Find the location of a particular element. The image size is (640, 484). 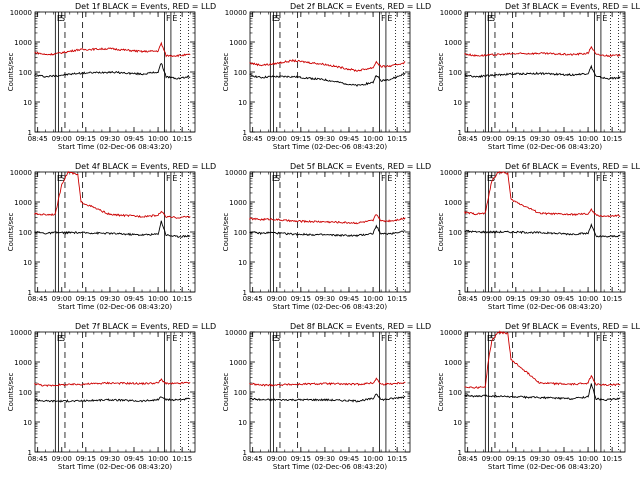

panel-title: Det 4f BLACK = Events, RED = LLD is located at coordinates (145, 166).